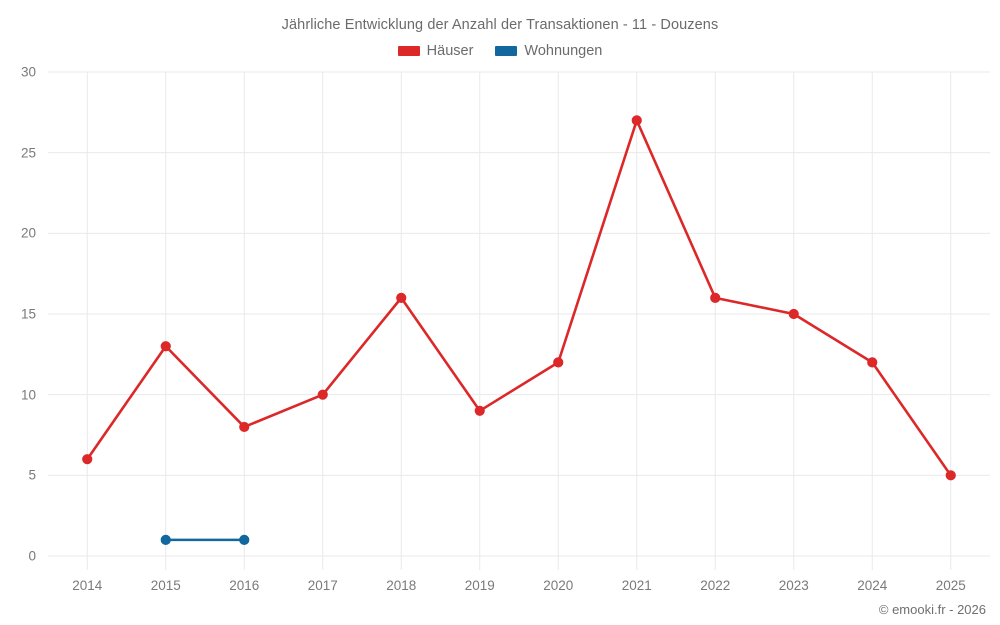  Describe the element at coordinates (28, 395) in the screenshot. I see `y-axis-tick-label: 10` at that location.